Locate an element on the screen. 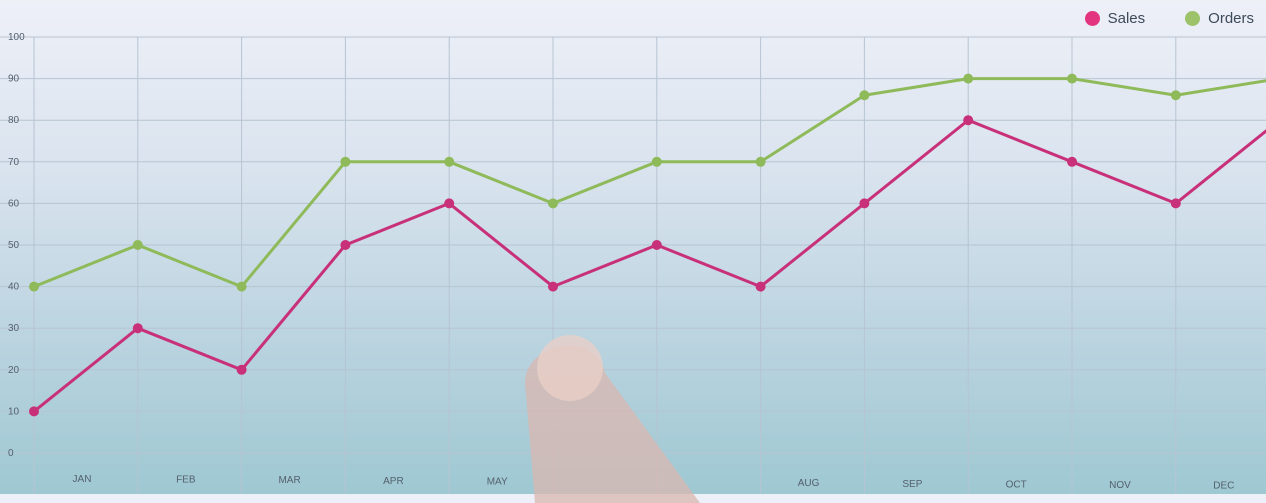 This screenshot has height=503, width=1266. chart-legend: Sales Orders is located at coordinates (1169, 18).